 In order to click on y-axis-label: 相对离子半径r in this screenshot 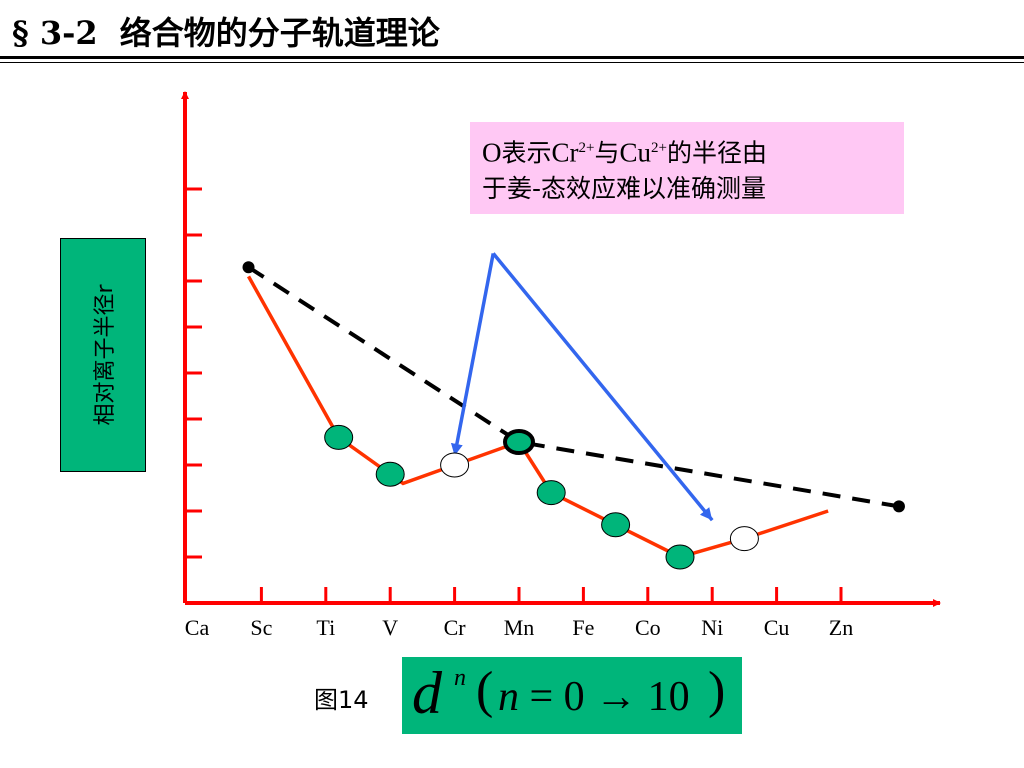, I will do `click(105, 355)`.